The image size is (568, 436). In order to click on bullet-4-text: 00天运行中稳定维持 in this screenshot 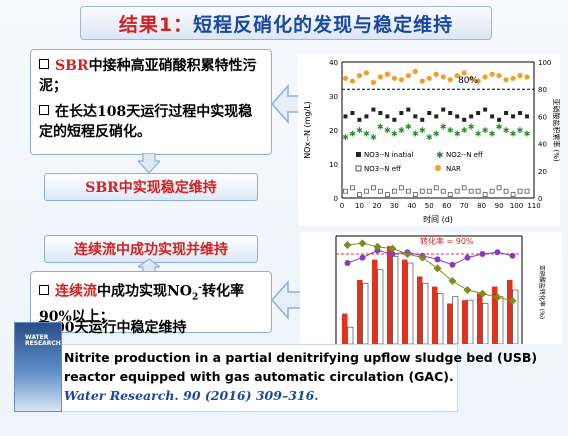, I will do `click(121, 328)`.